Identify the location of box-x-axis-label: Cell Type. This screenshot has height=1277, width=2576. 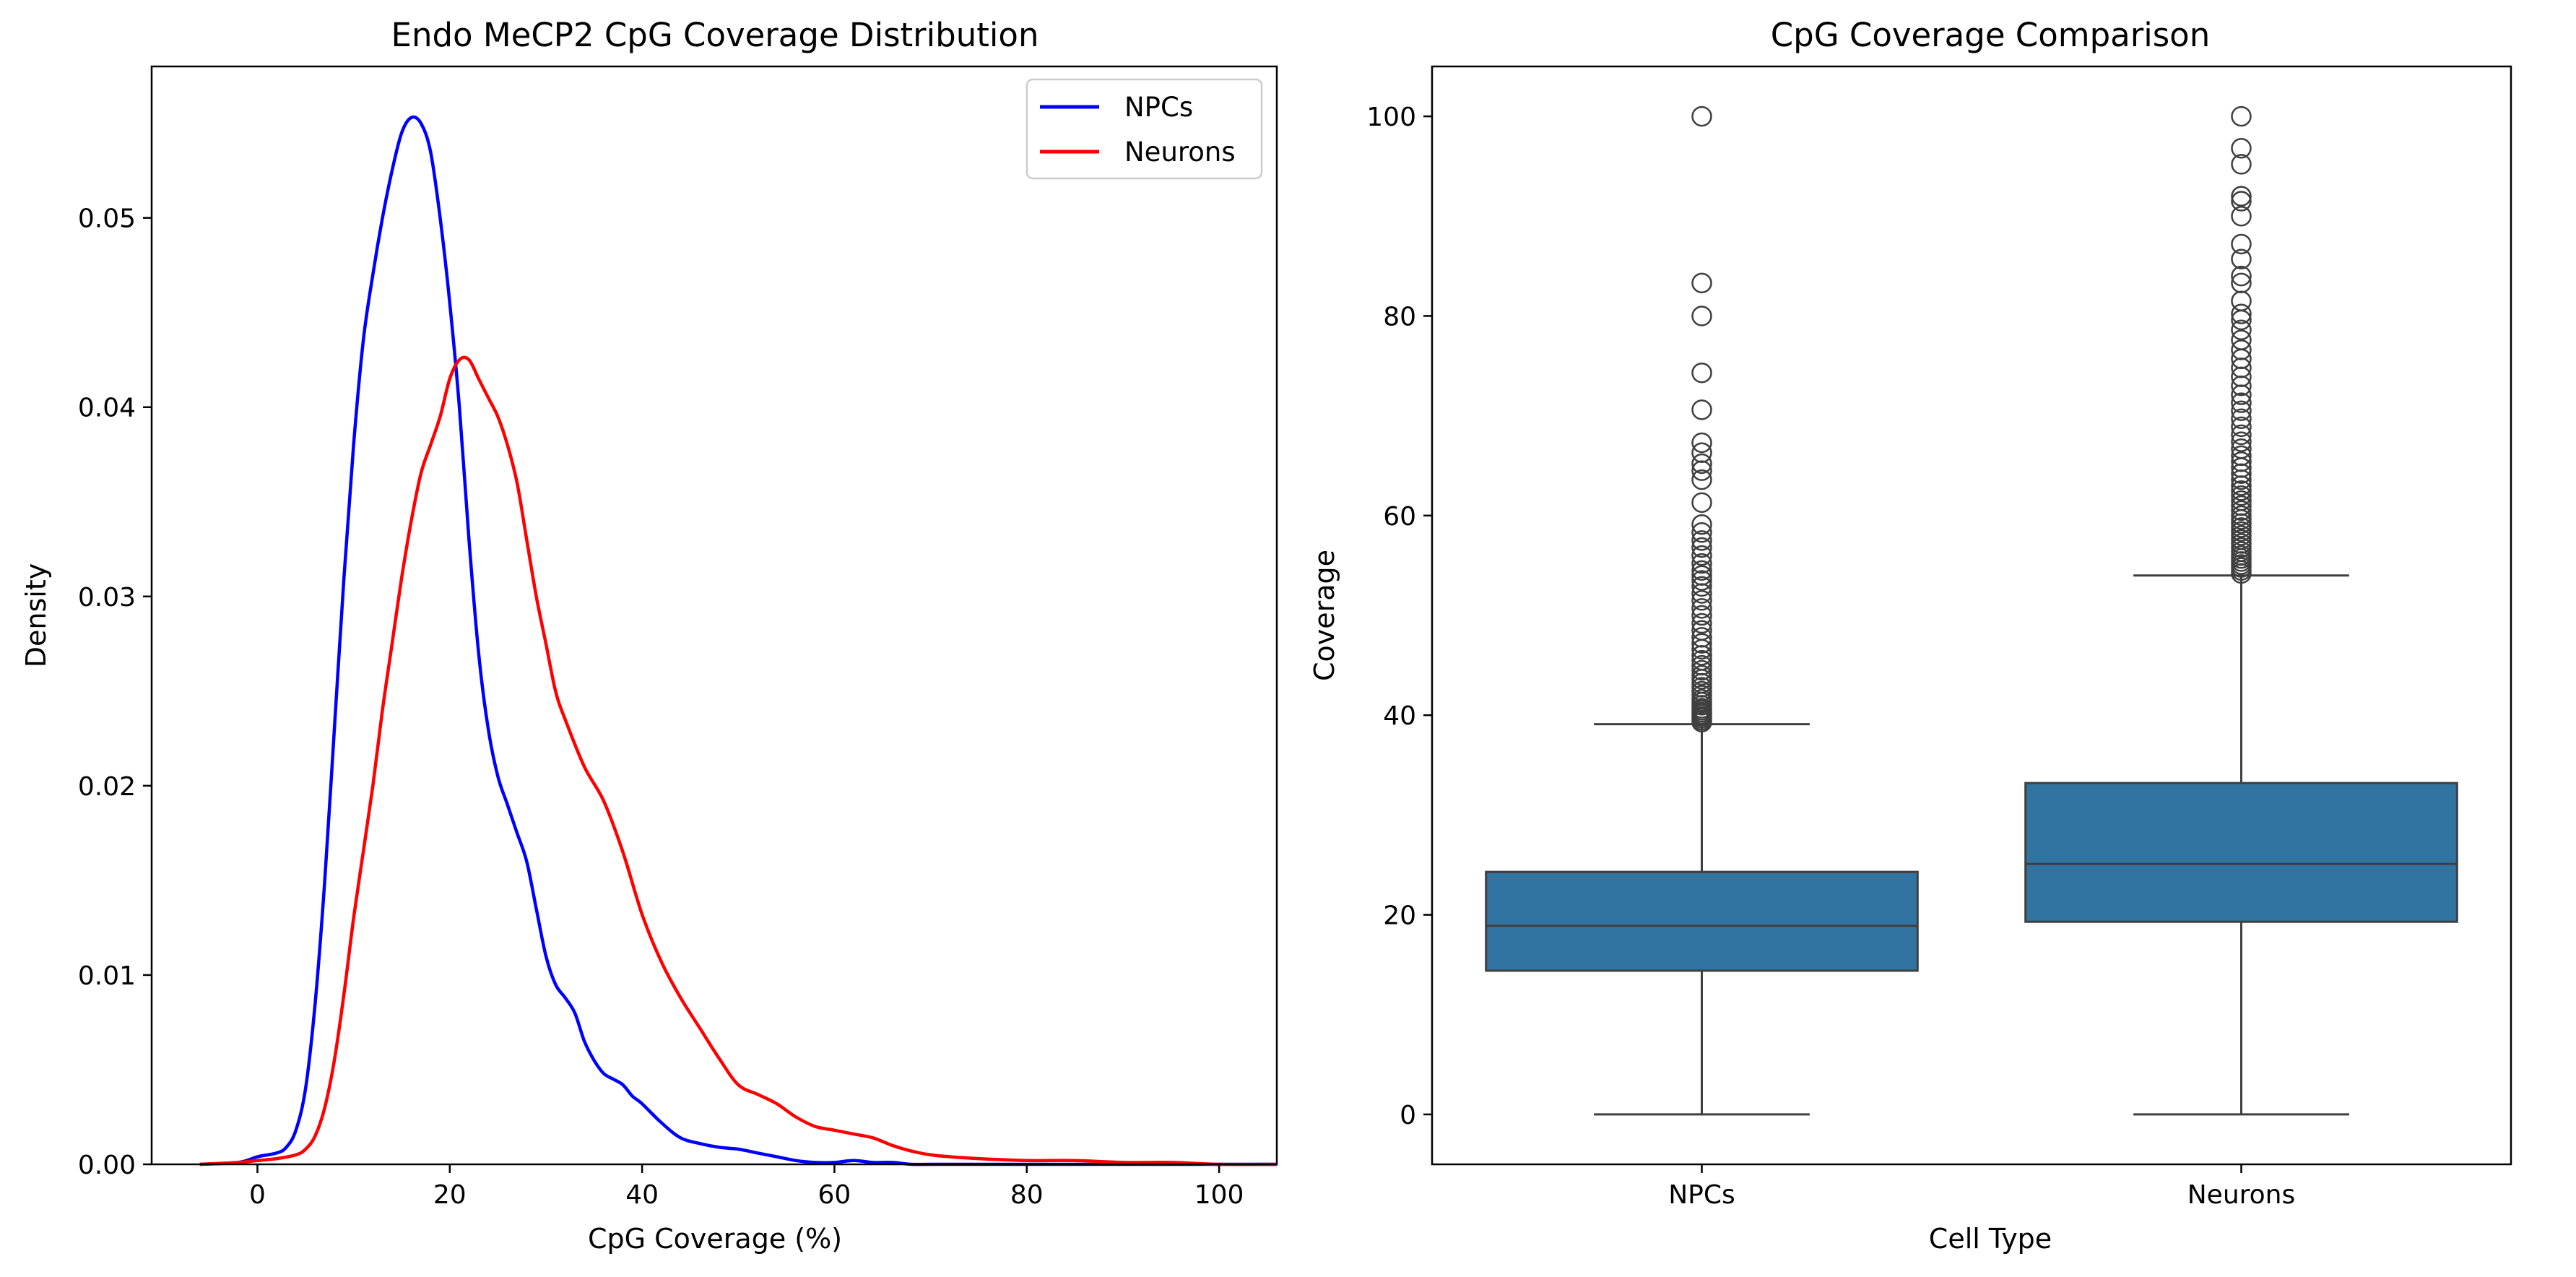
(1990, 1239).